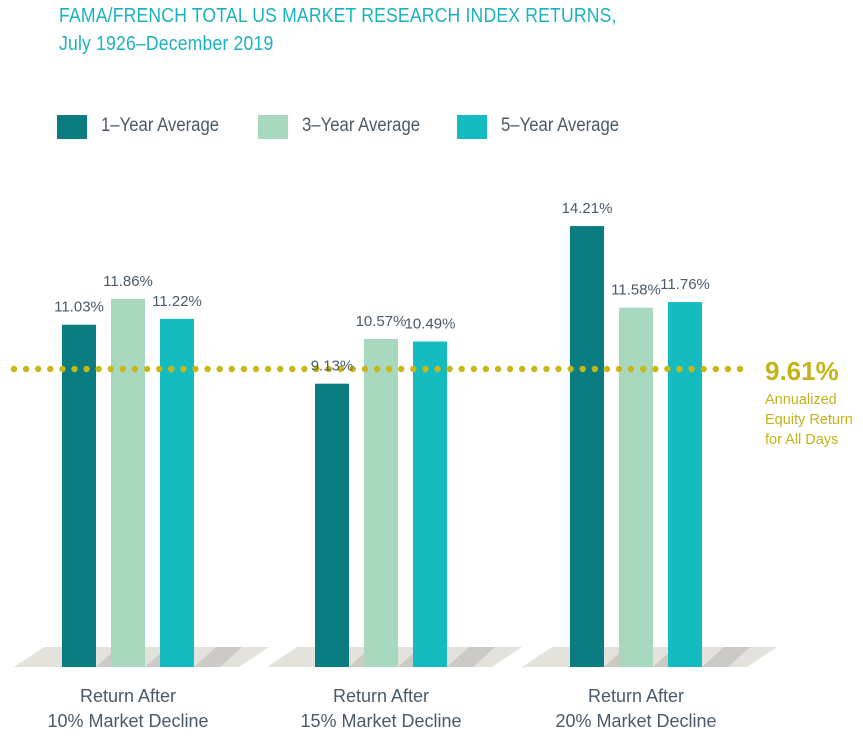 The height and width of the screenshot is (750, 863). Describe the element at coordinates (809, 420) in the screenshot. I see `reference-caption-line: Equity Return` at that location.